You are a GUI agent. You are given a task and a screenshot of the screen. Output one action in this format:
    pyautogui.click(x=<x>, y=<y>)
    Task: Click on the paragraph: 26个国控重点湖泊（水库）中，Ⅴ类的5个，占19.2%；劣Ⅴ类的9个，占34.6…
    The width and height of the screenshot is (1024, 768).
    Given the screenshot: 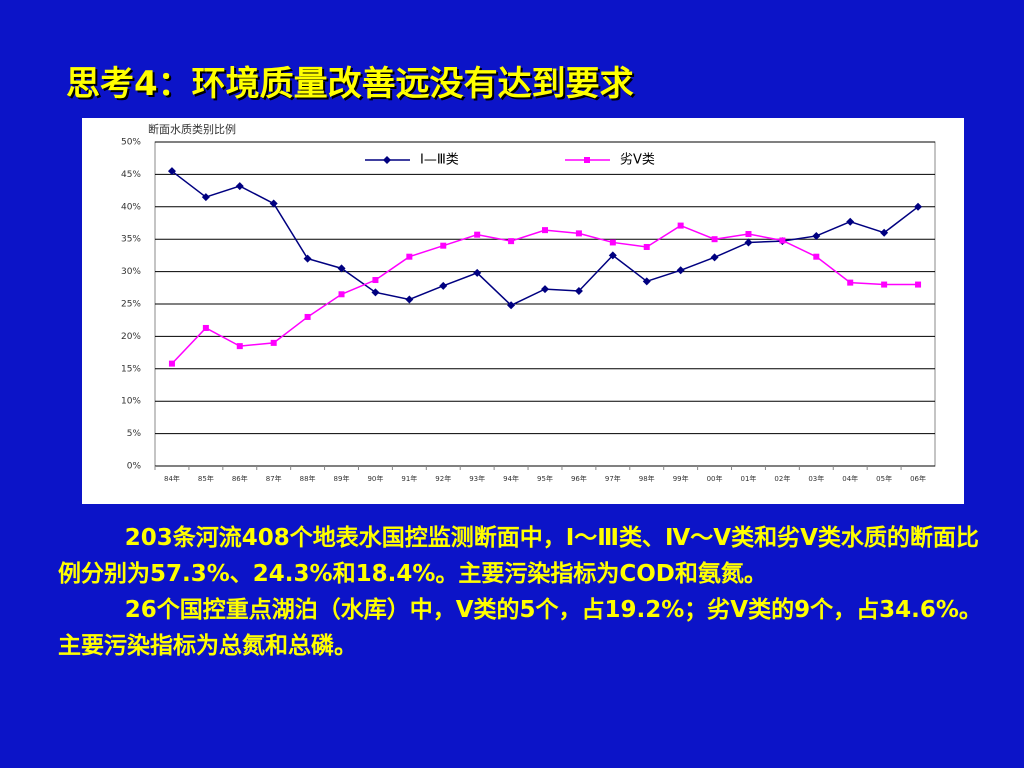 What is the action you would take?
    pyautogui.click(x=520, y=628)
    